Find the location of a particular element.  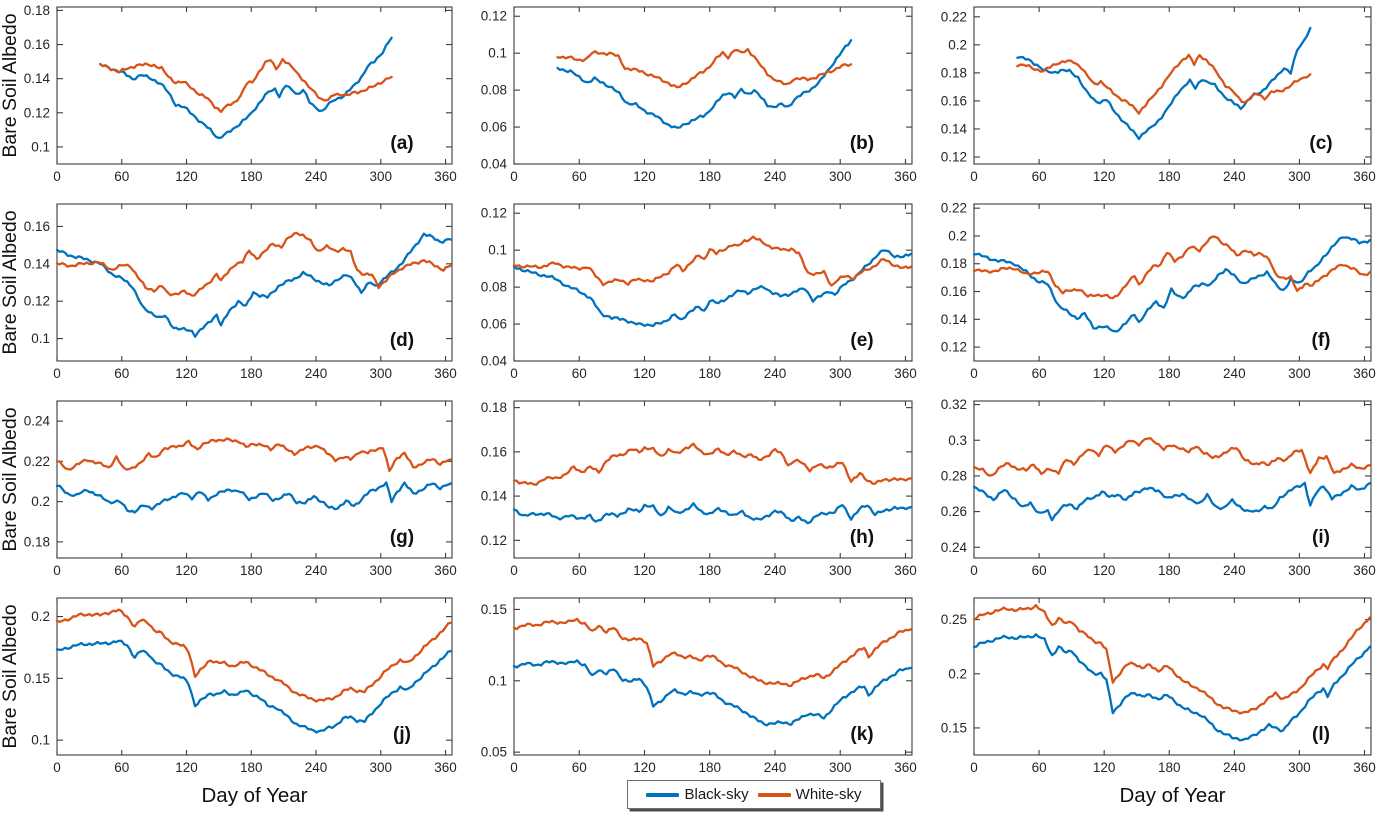

panel-letter: (e) is located at coordinates (861, 340).